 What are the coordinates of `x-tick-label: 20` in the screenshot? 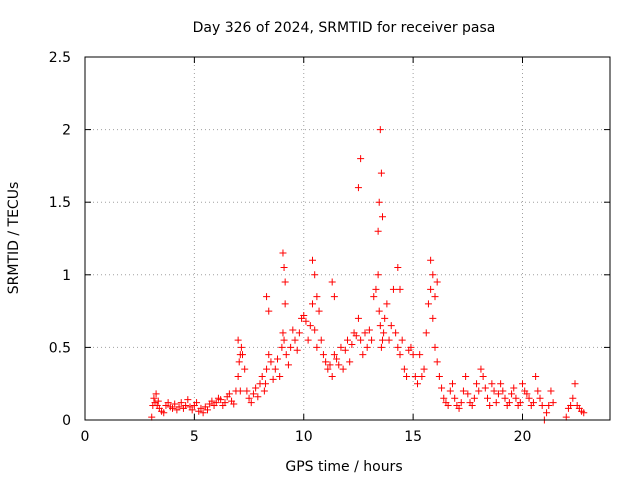 It's located at (523, 437).